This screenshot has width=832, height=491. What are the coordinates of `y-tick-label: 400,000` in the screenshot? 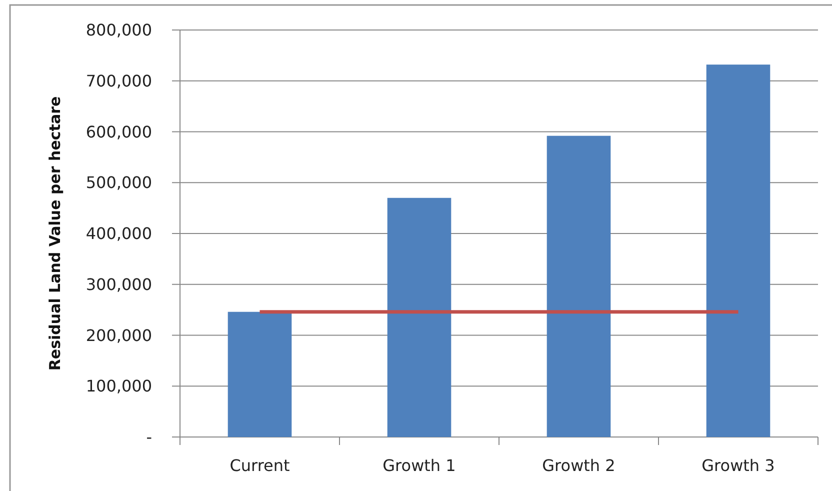 It's located at (119, 234).